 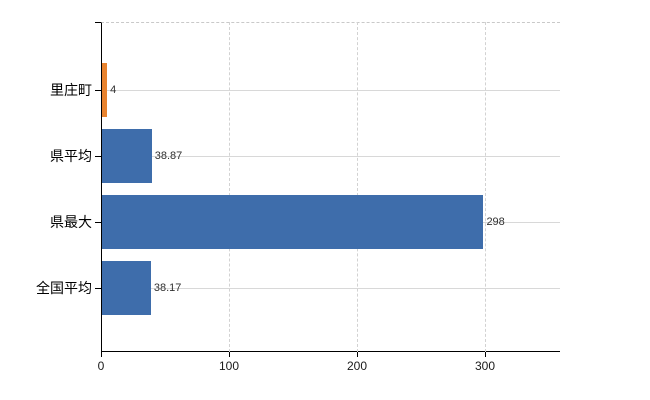 What do you see at coordinates (485, 366) in the screenshot?
I see `x-tick-label: 300` at bounding box center [485, 366].